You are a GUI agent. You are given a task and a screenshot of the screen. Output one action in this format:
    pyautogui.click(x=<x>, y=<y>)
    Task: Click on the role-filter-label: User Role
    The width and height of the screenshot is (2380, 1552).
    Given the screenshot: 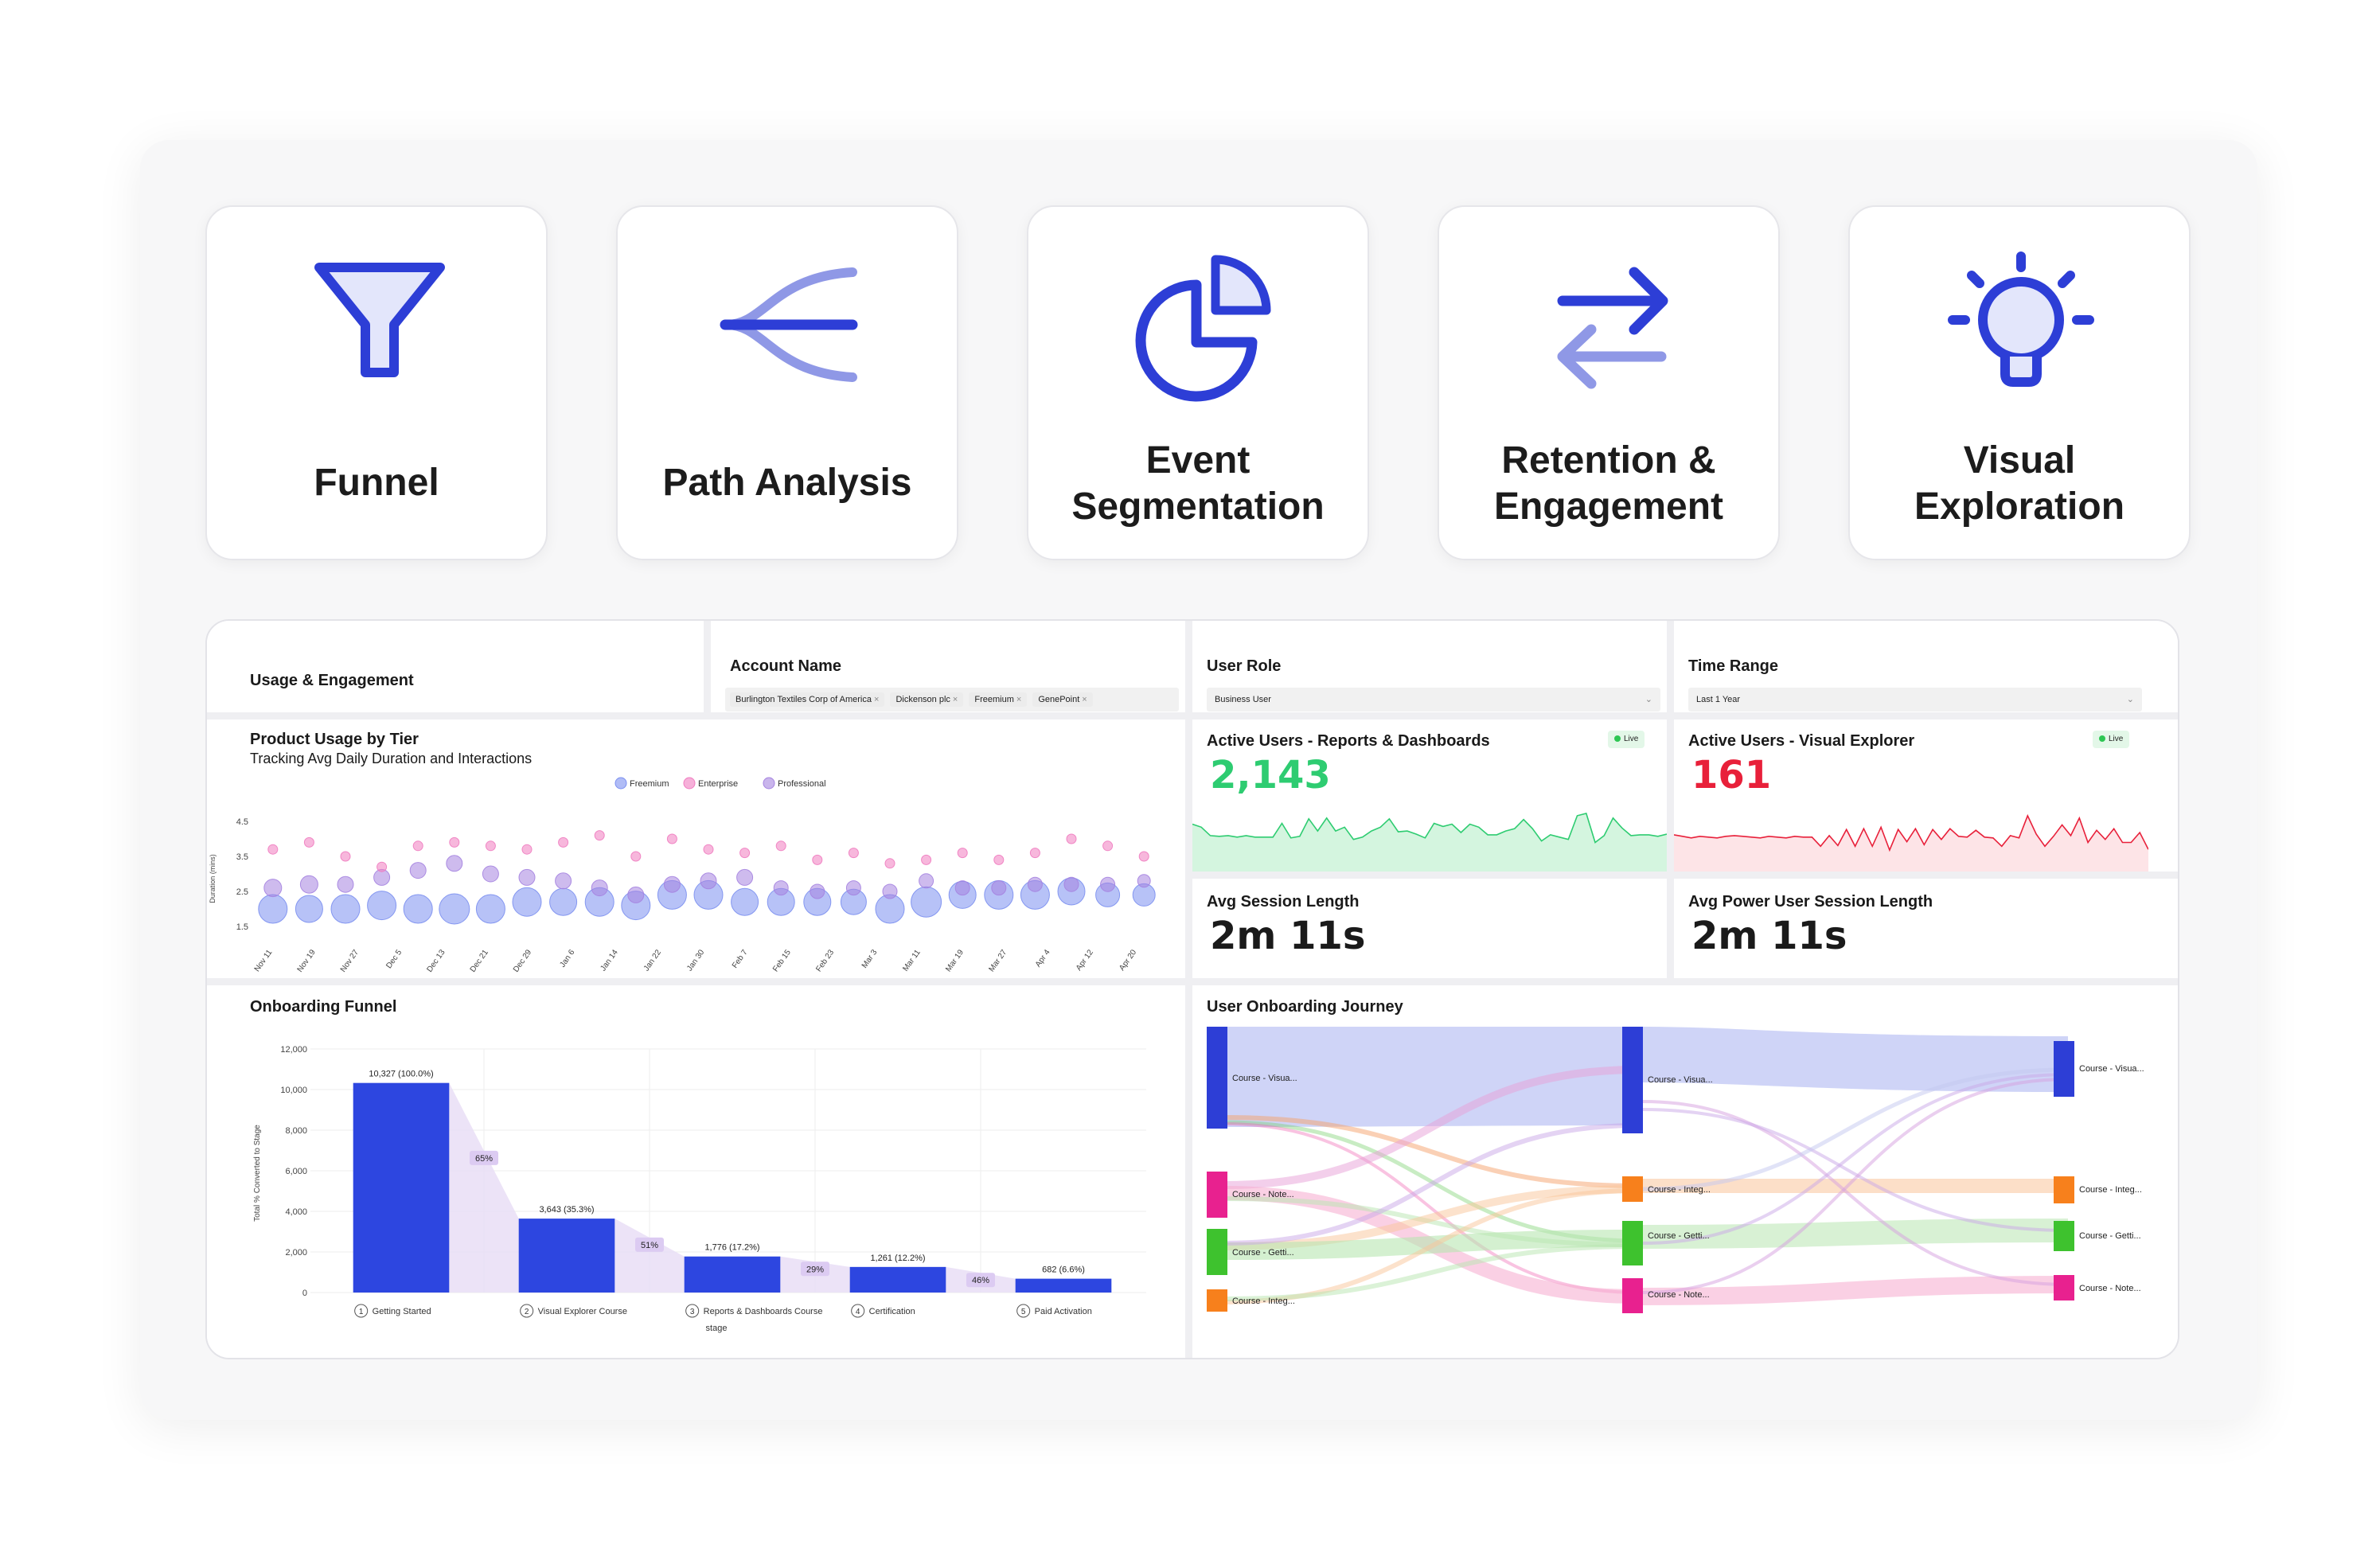 What is the action you would take?
    pyautogui.click(x=1244, y=666)
    